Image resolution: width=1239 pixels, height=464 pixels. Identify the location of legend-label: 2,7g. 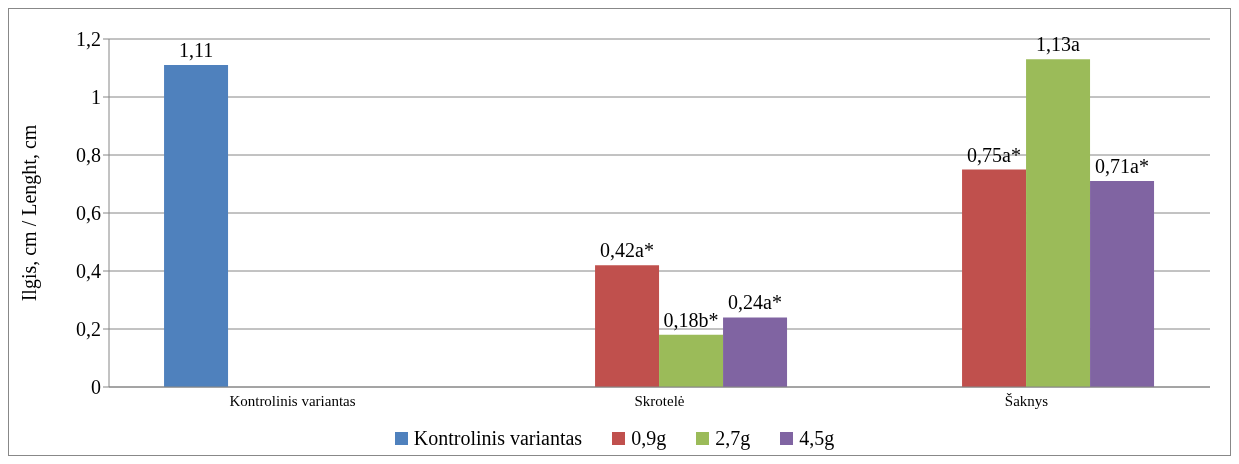
(732, 438).